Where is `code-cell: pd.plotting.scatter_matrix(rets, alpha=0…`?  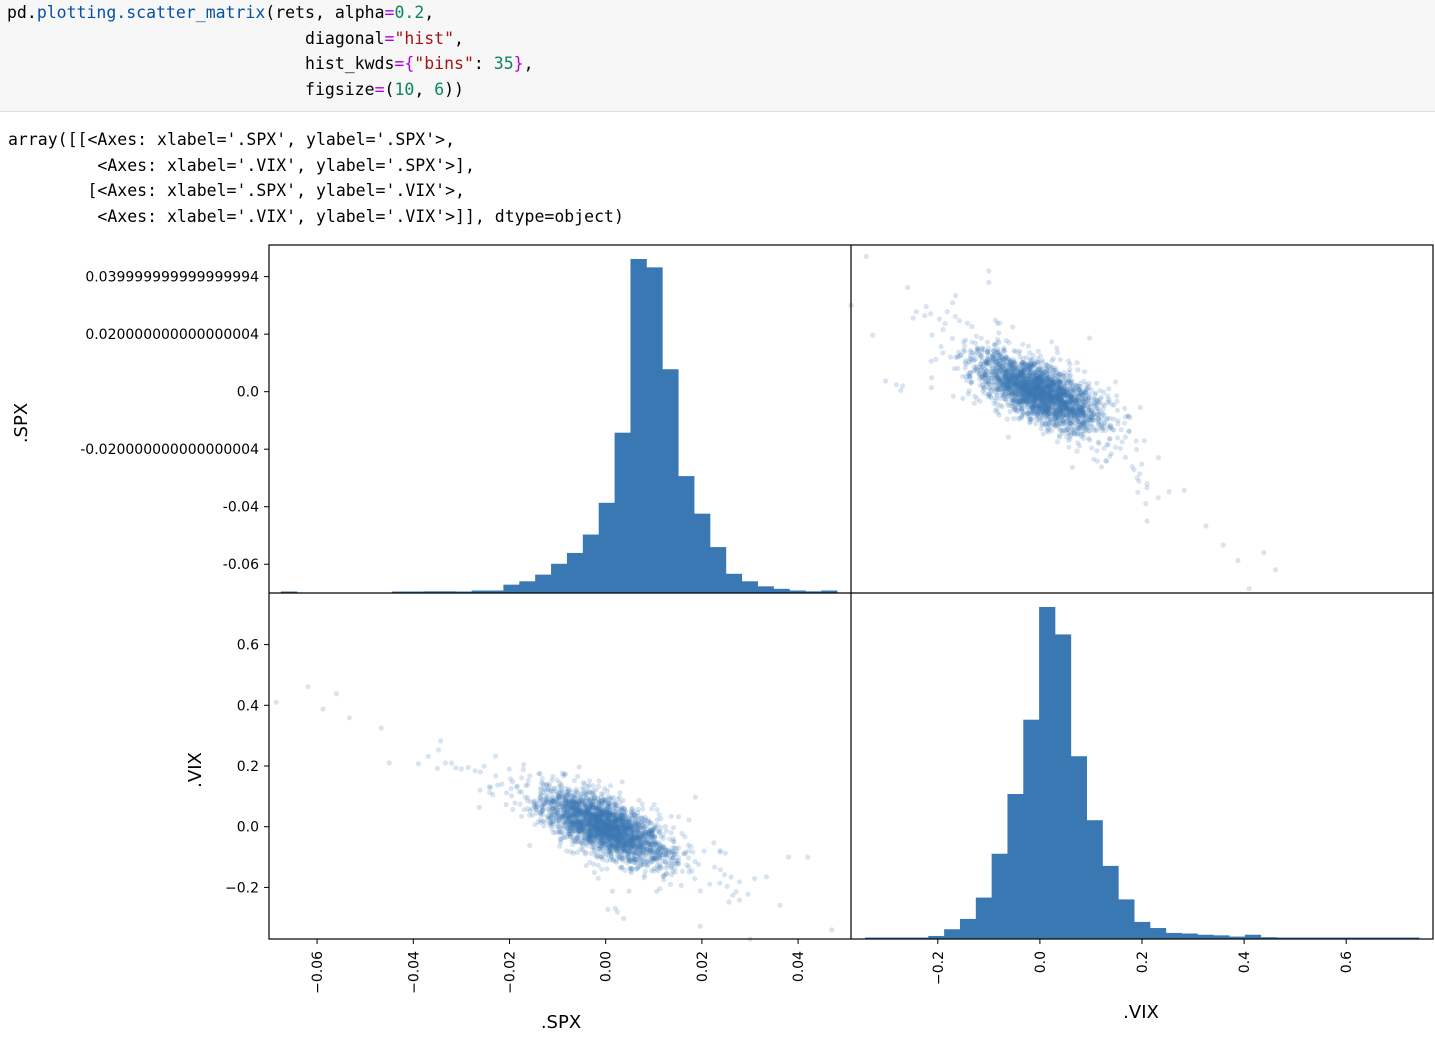 code-cell: pd.plotting.scatter_matrix(rets, alpha=0… is located at coordinates (717, 56).